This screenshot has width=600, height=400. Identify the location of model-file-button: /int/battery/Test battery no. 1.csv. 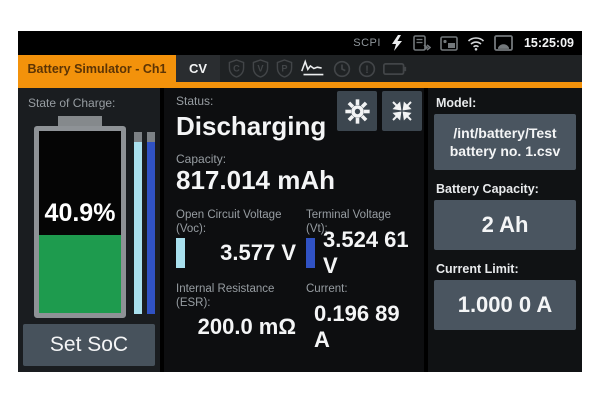
(505, 142).